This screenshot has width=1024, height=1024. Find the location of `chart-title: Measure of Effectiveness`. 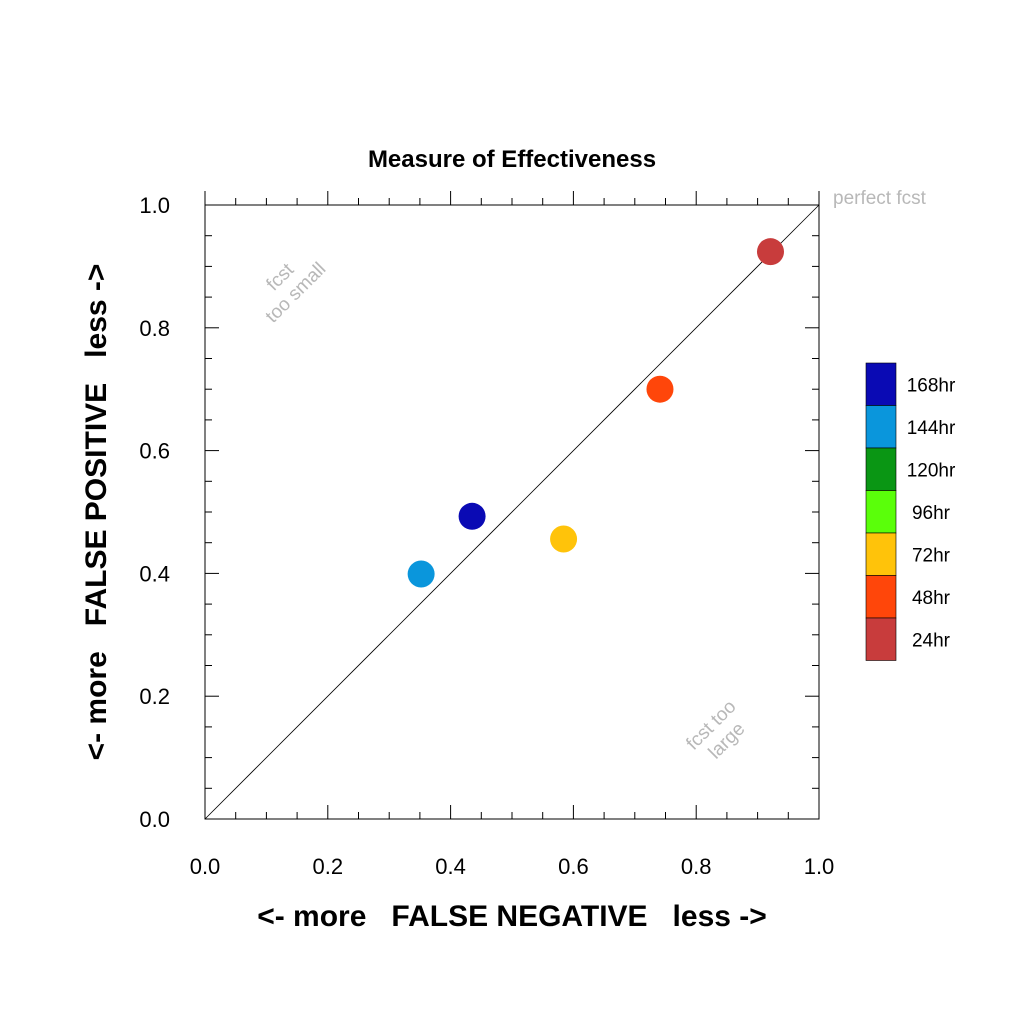

chart-title: Measure of Effectiveness is located at coordinates (512, 159).